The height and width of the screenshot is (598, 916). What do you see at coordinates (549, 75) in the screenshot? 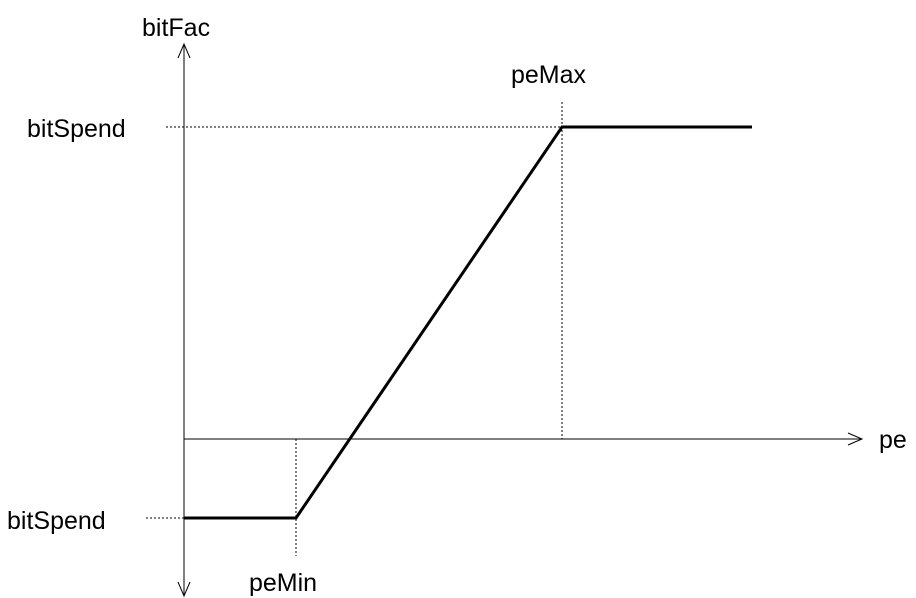
I see `pemax-label: peMax` at bounding box center [549, 75].